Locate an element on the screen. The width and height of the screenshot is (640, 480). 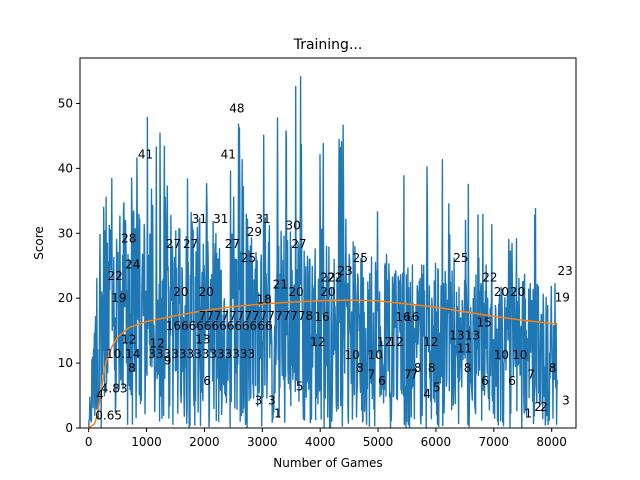
x-tick-label: 1000 is located at coordinates (146, 442).